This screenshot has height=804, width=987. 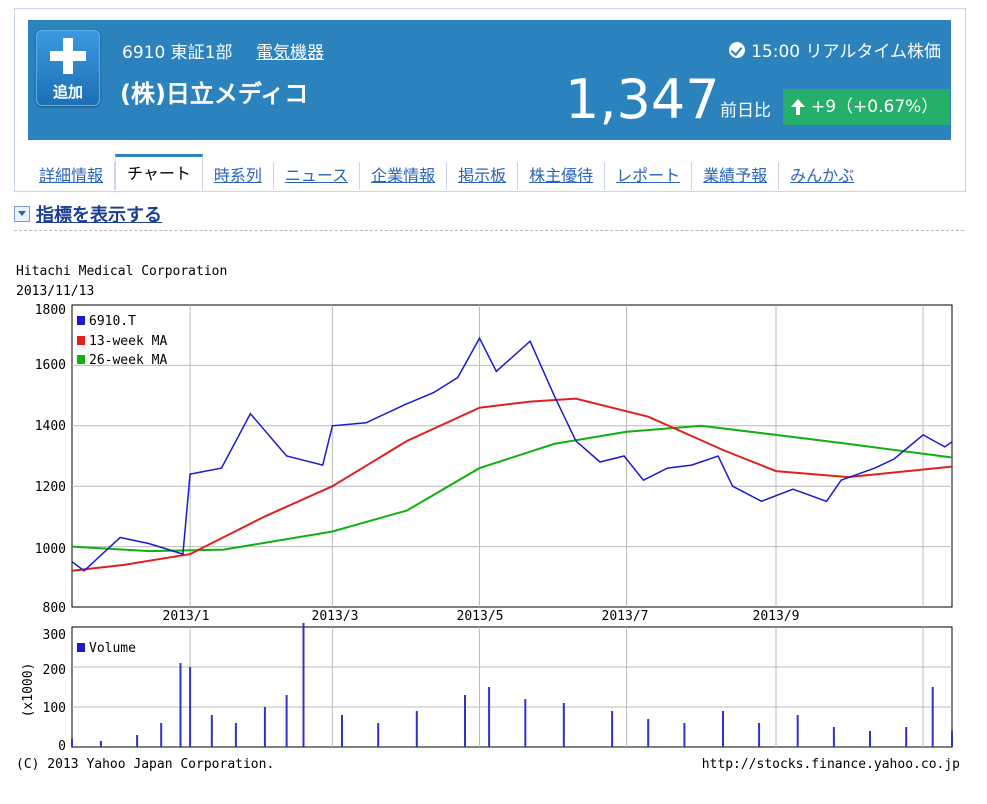 What do you see at coordinates (831, 764) in the screenshot?
I see `source-url: http://stocks.finance.yahoo.co.jp` at bounding box center [831, 764].